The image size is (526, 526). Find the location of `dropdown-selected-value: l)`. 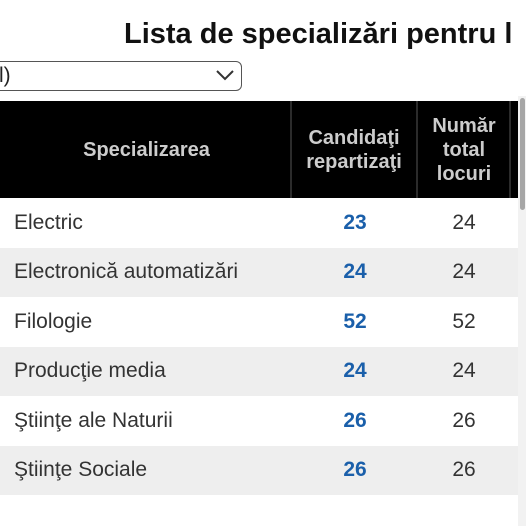

dropdown-selected-value: l) is located at coordinates (5, 75).